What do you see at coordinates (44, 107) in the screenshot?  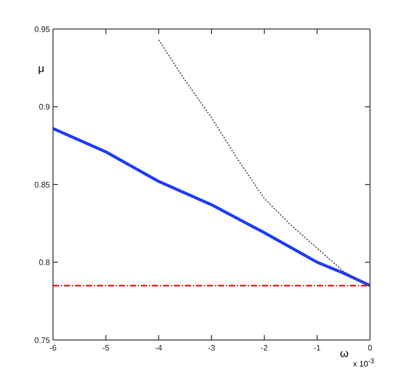 I see `y-tick-label: 0.9` at bounding box center [44, 107].